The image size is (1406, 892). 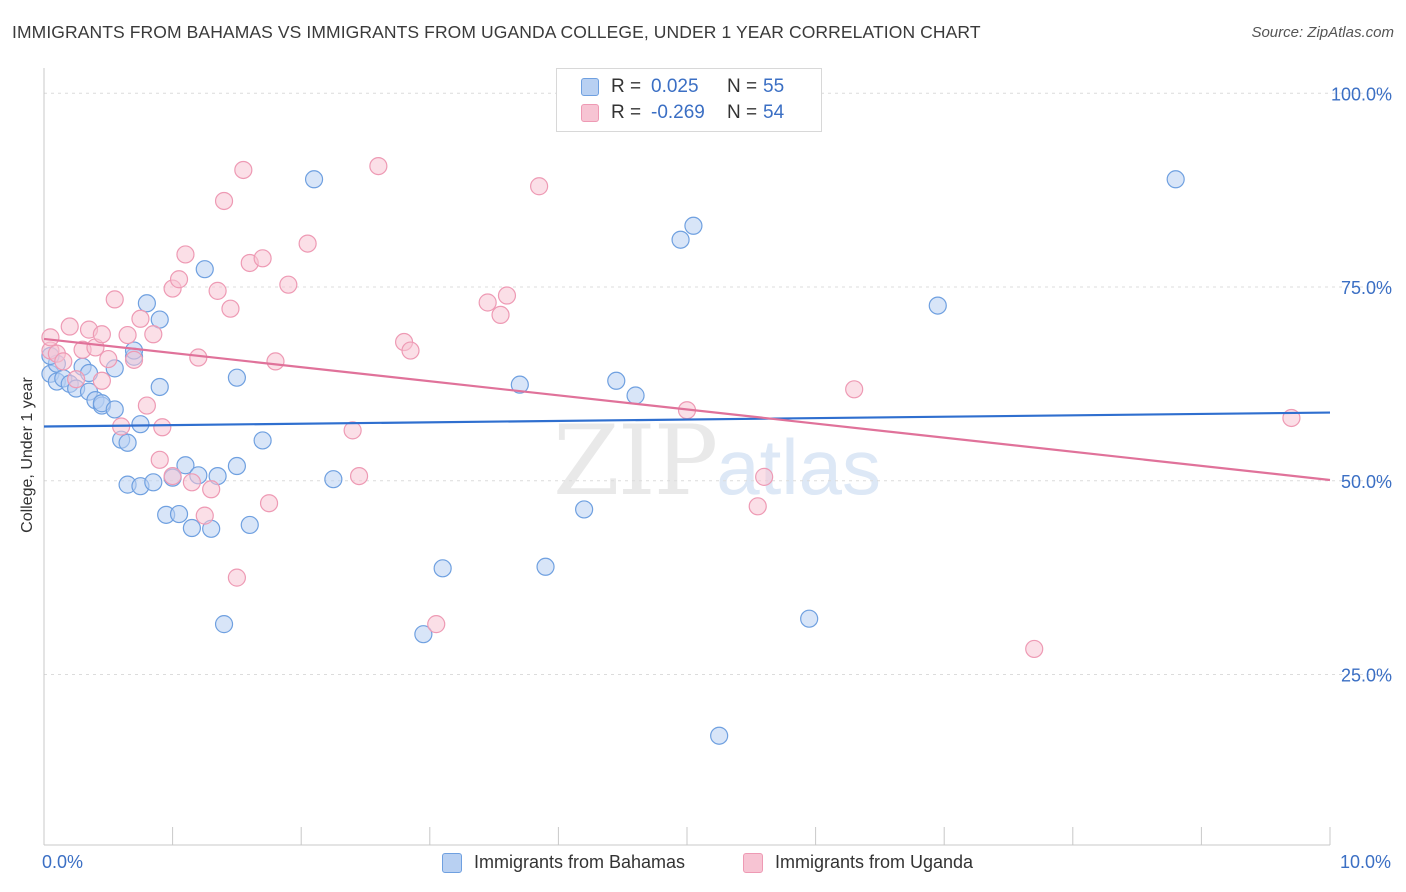 What do you see at coordinates (63, 862) in the screenshot?
I see `x-tick-label-min: 0.0%` at bounding box center [63, 862].